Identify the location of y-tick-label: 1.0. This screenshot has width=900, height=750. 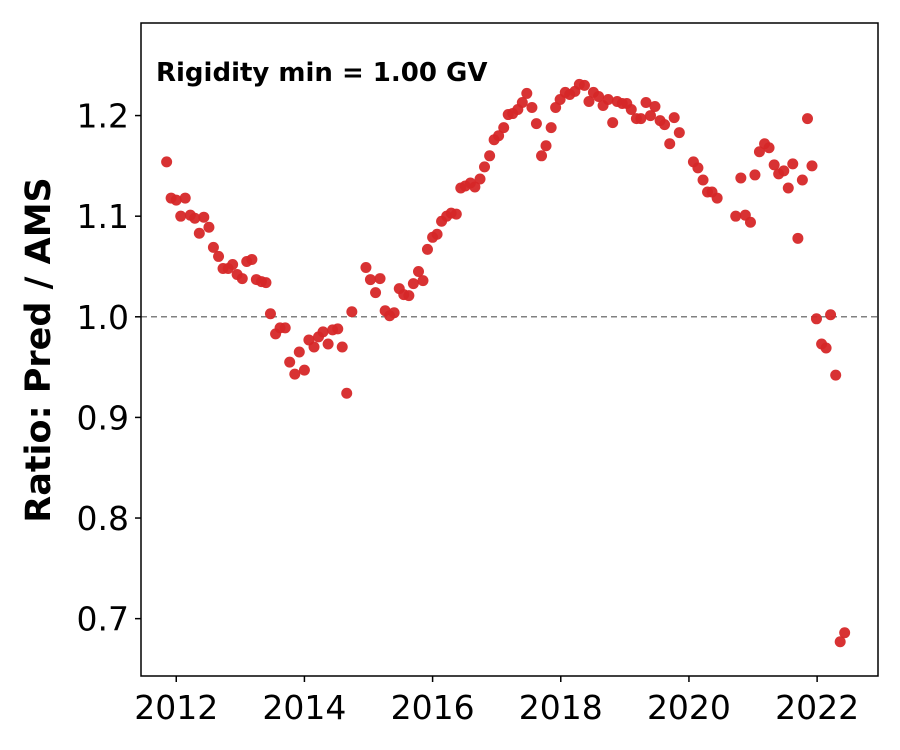
(103, 317).